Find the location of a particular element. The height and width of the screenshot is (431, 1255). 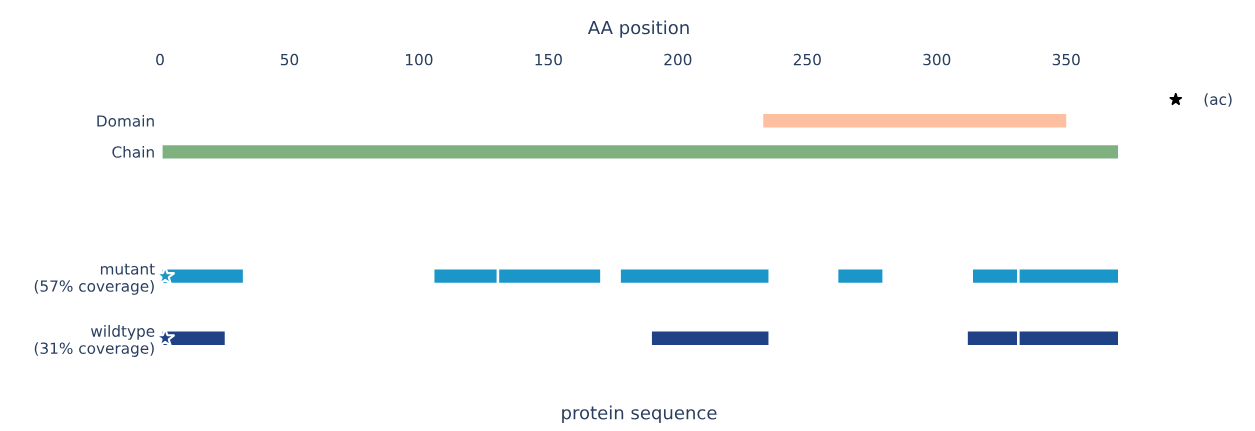

x-tick-label: 50 is located at coordinates (289, 59).